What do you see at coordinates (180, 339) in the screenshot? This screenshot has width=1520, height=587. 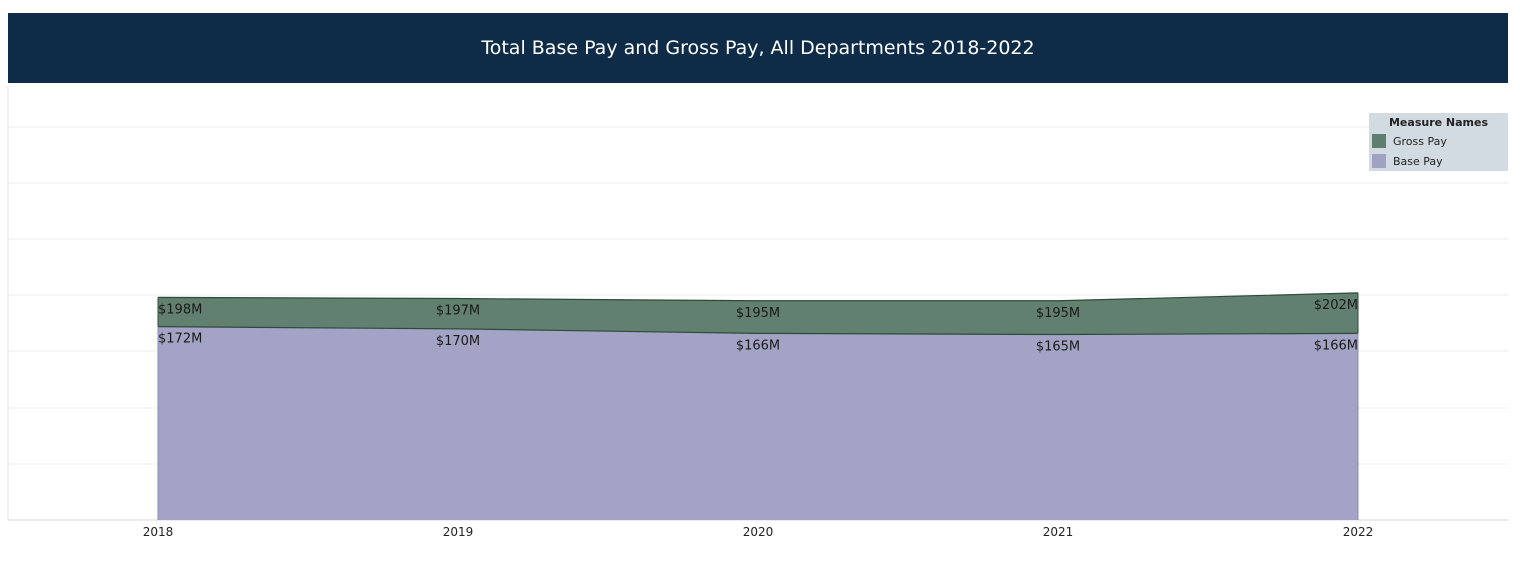 I see `data-label-base-pay-2018: $172M` at bounding box center [180, 339].